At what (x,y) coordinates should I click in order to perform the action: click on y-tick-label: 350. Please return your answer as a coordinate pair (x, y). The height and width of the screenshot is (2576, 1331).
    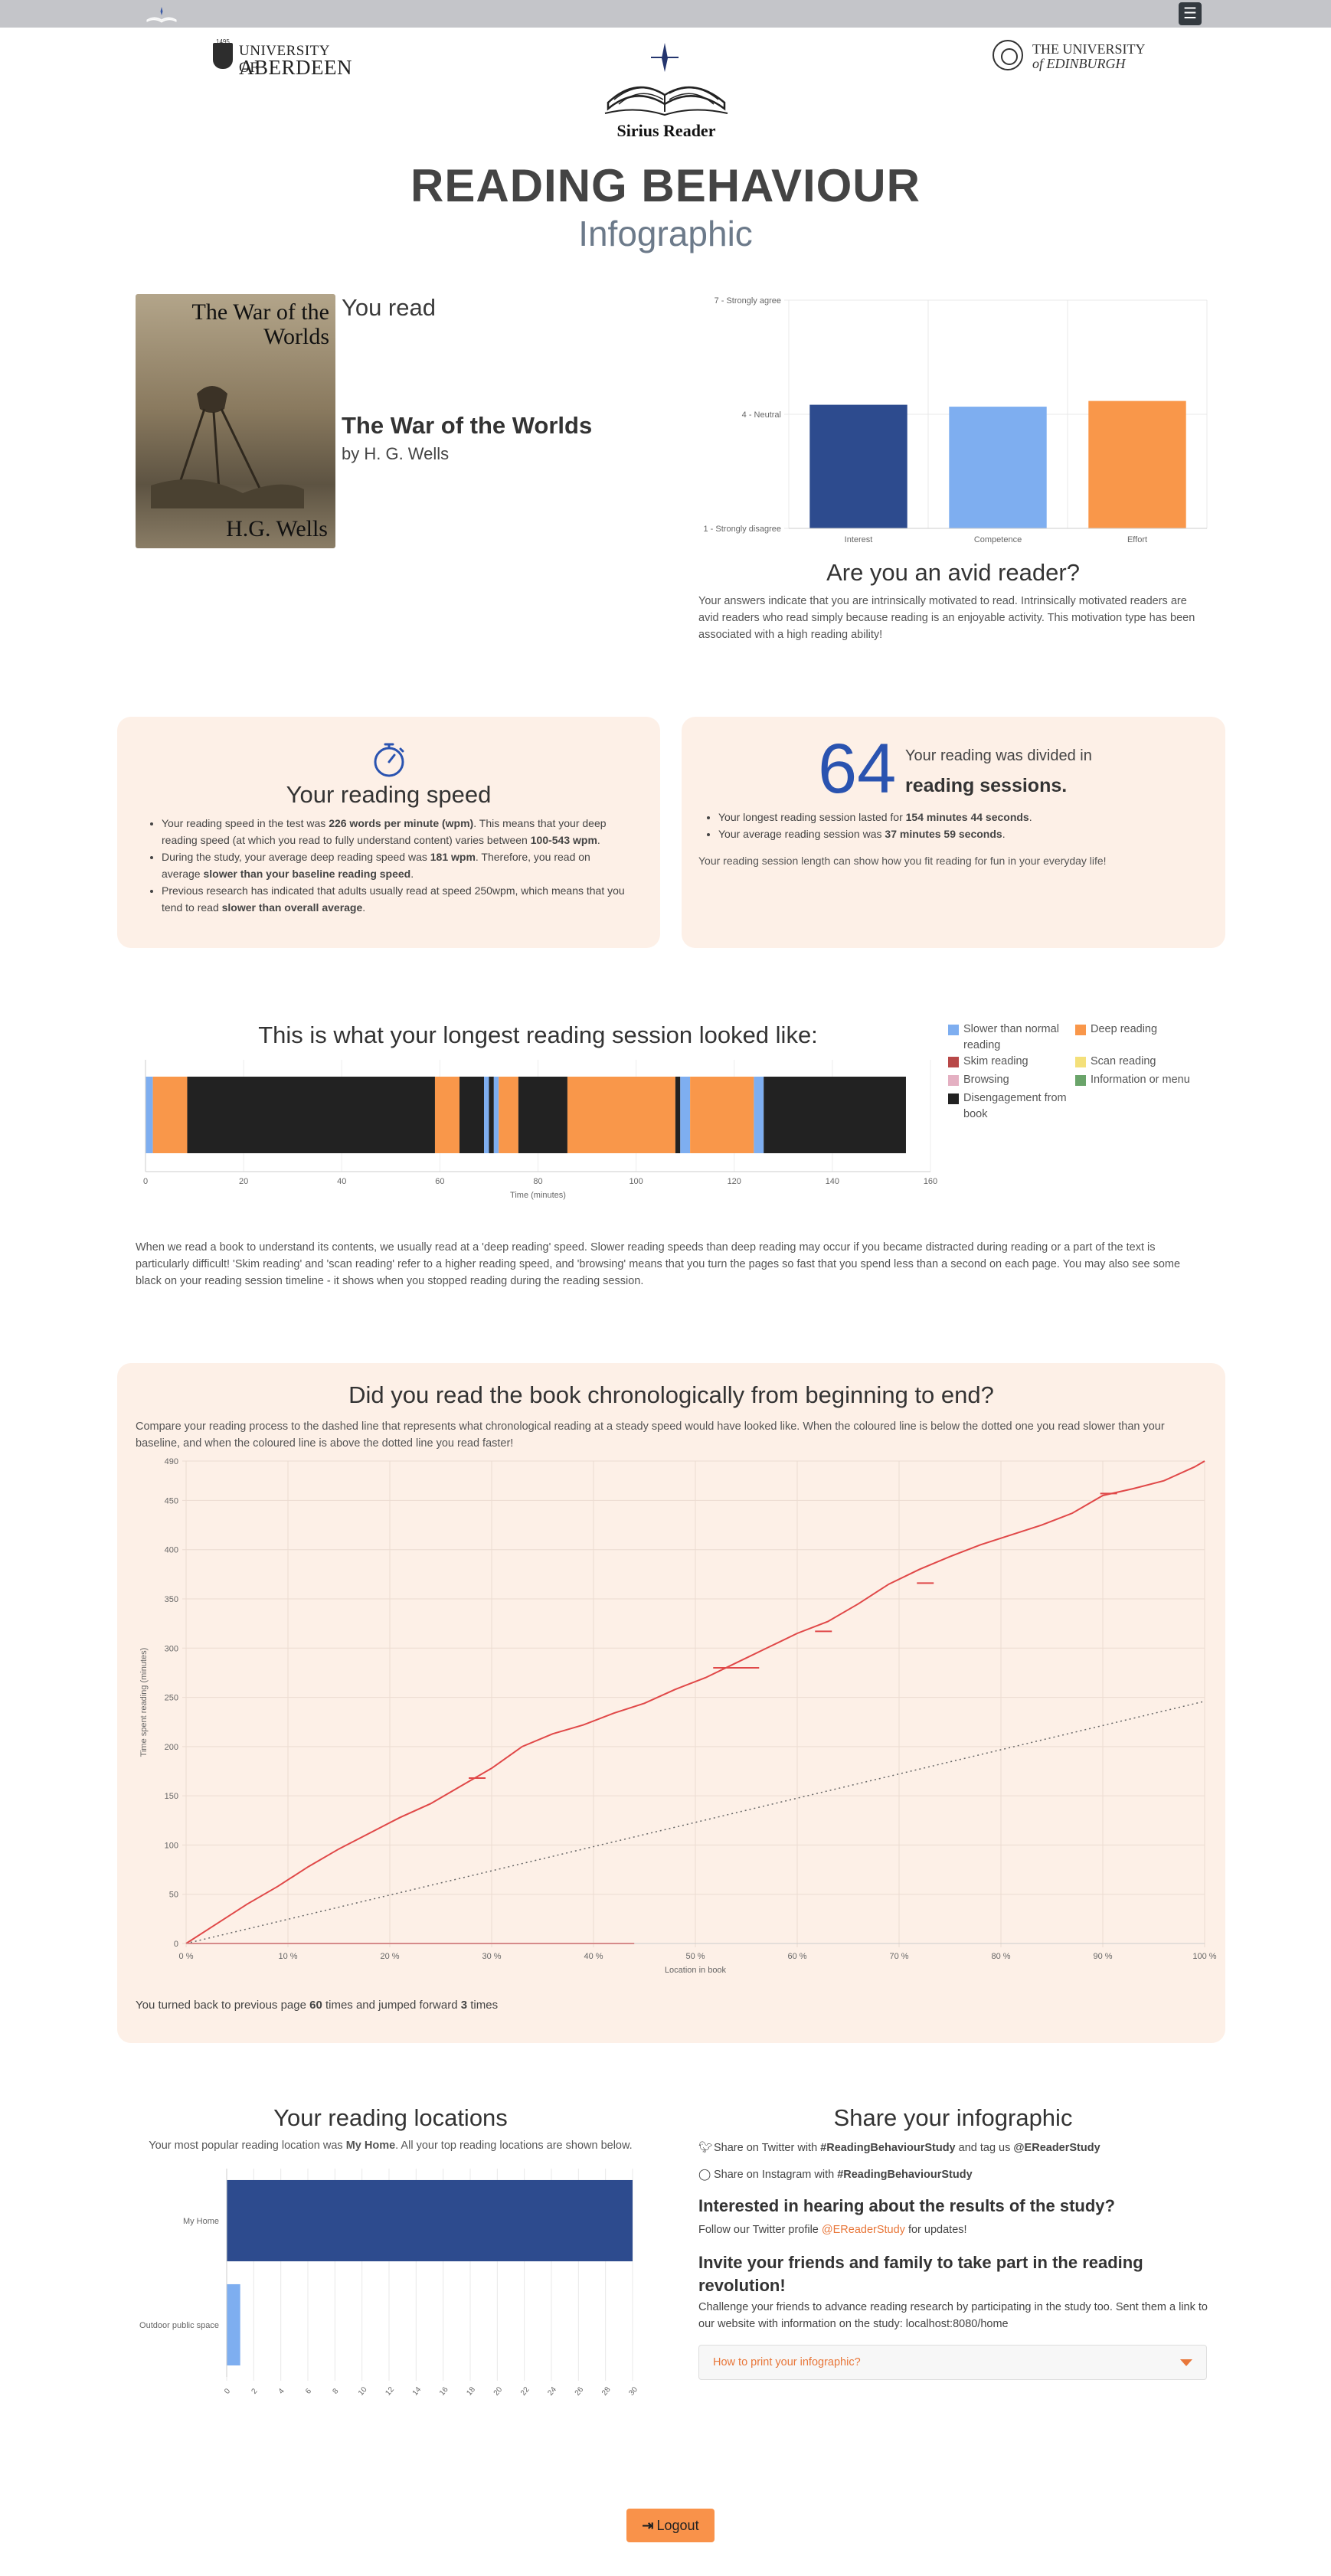
    Looking at the image, I should click on (171, 1599).